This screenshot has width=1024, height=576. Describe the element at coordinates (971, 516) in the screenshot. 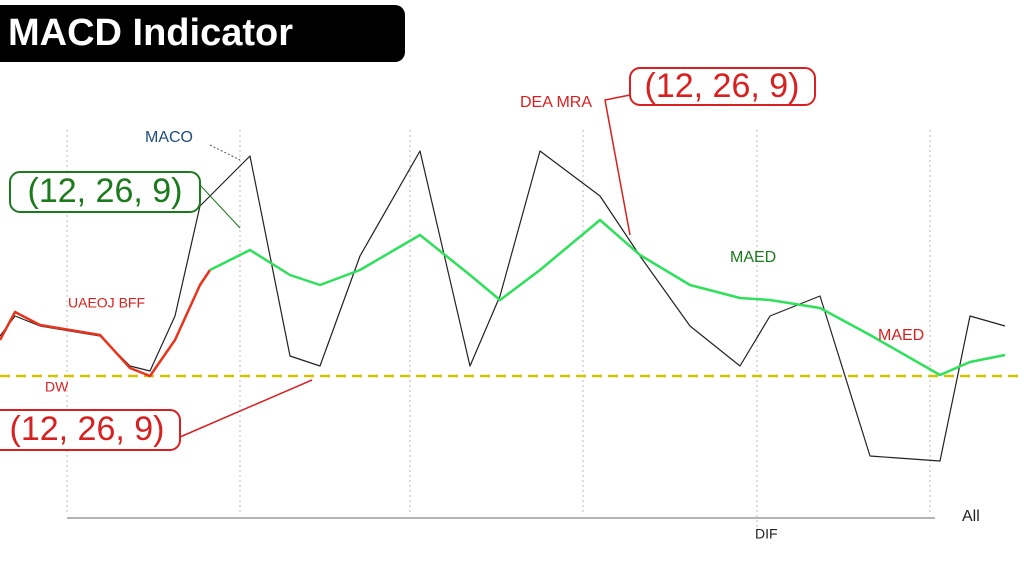

I see `annotation: All` at that location.